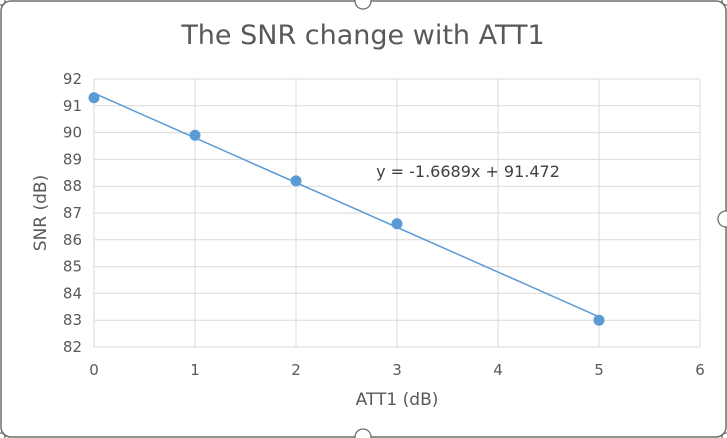 The height and width of the screenshot is (438, 727). Describe the element at coordinates (397, 370) in the screenshot. I see `x-tick-label: 3` at that location.